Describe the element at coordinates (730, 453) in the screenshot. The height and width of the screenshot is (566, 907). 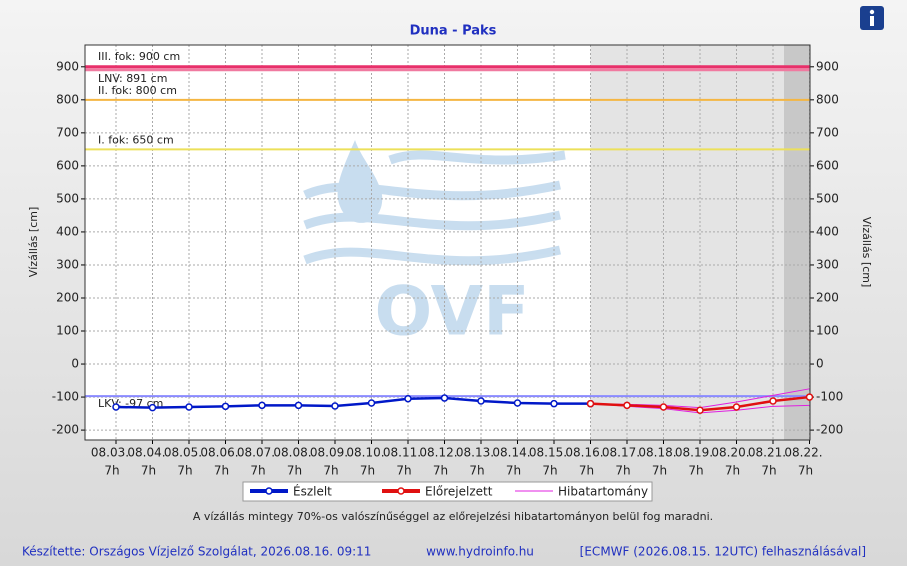
I see `x-tick-label: 08.20.` at that location.